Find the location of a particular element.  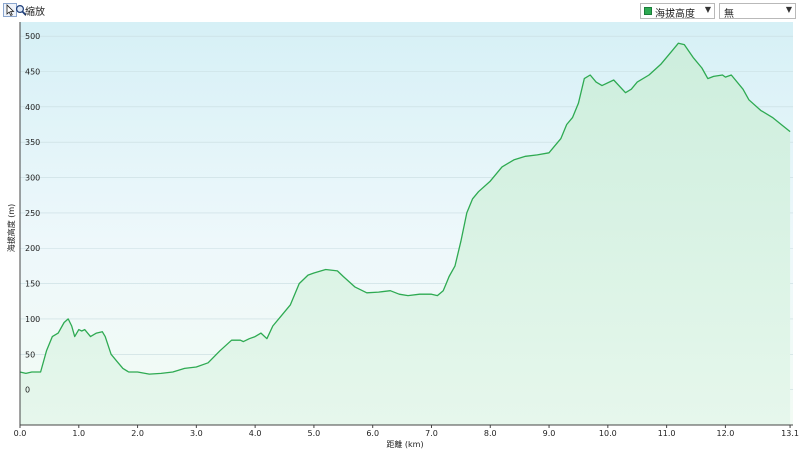

x-tick-label: 8.0 is located at coordinates (490, 433).